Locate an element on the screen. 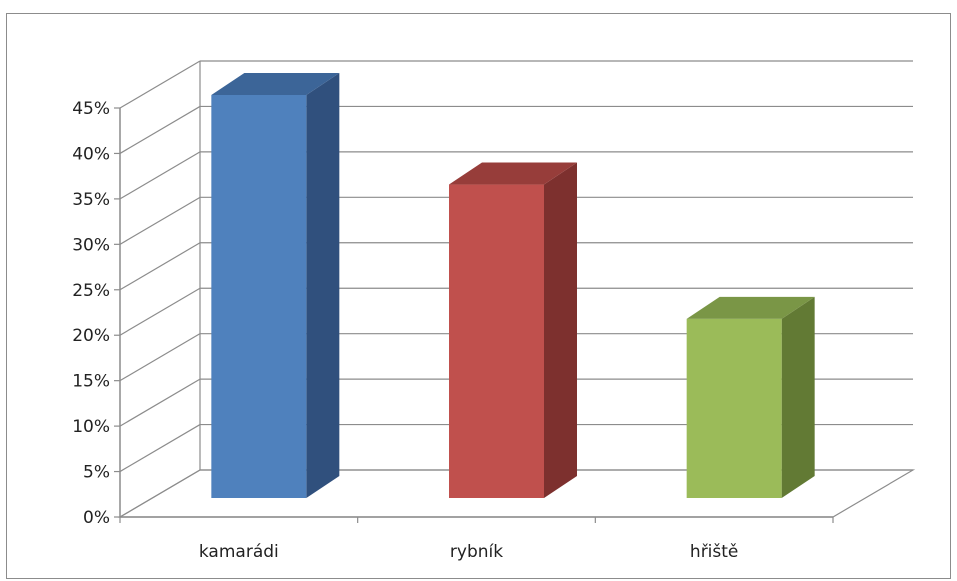 The image size is (957, 581). y-tick-label: 45% is located at coordinates (91, 109).